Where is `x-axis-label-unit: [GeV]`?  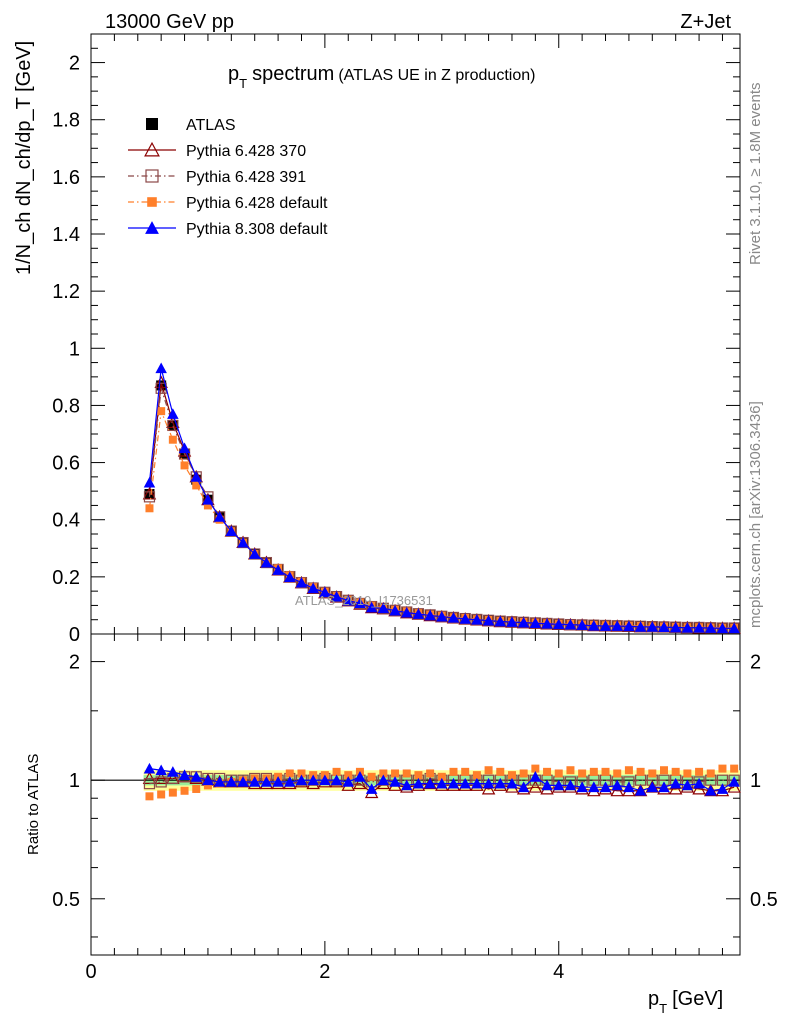 x-axis-label-unit: [GeV] is located at coordinates (697, 999).